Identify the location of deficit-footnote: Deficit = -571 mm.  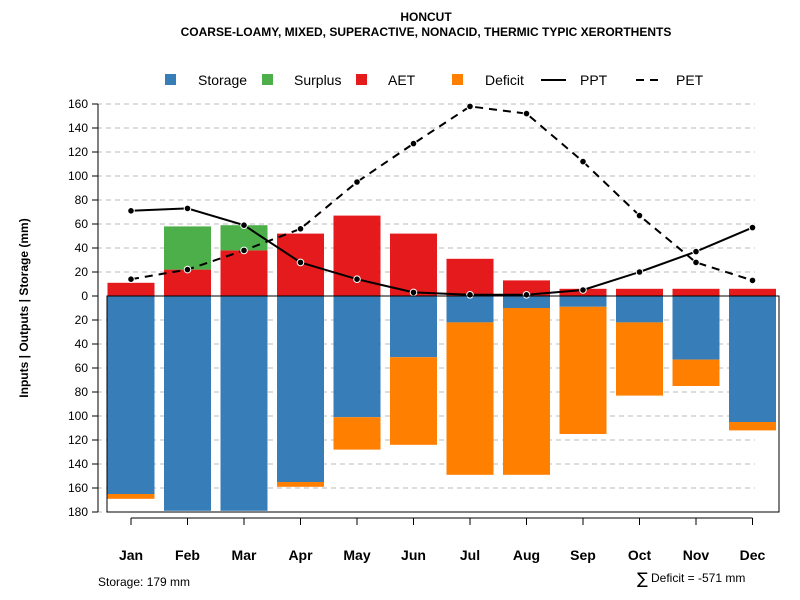
(698, 578).